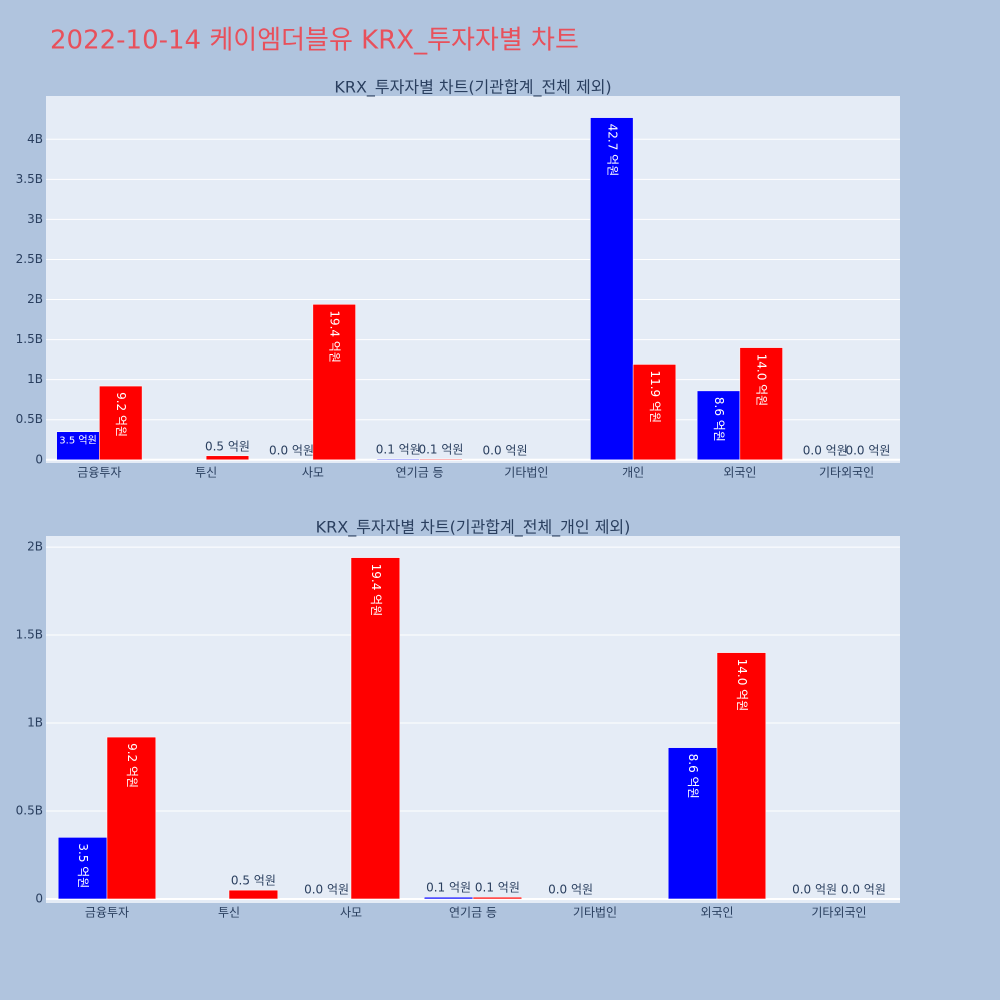  What do you see at coordinates (35, 219) in the screenshot?
I see `y-tick-label: 3B` at bounding box center [35, 219].